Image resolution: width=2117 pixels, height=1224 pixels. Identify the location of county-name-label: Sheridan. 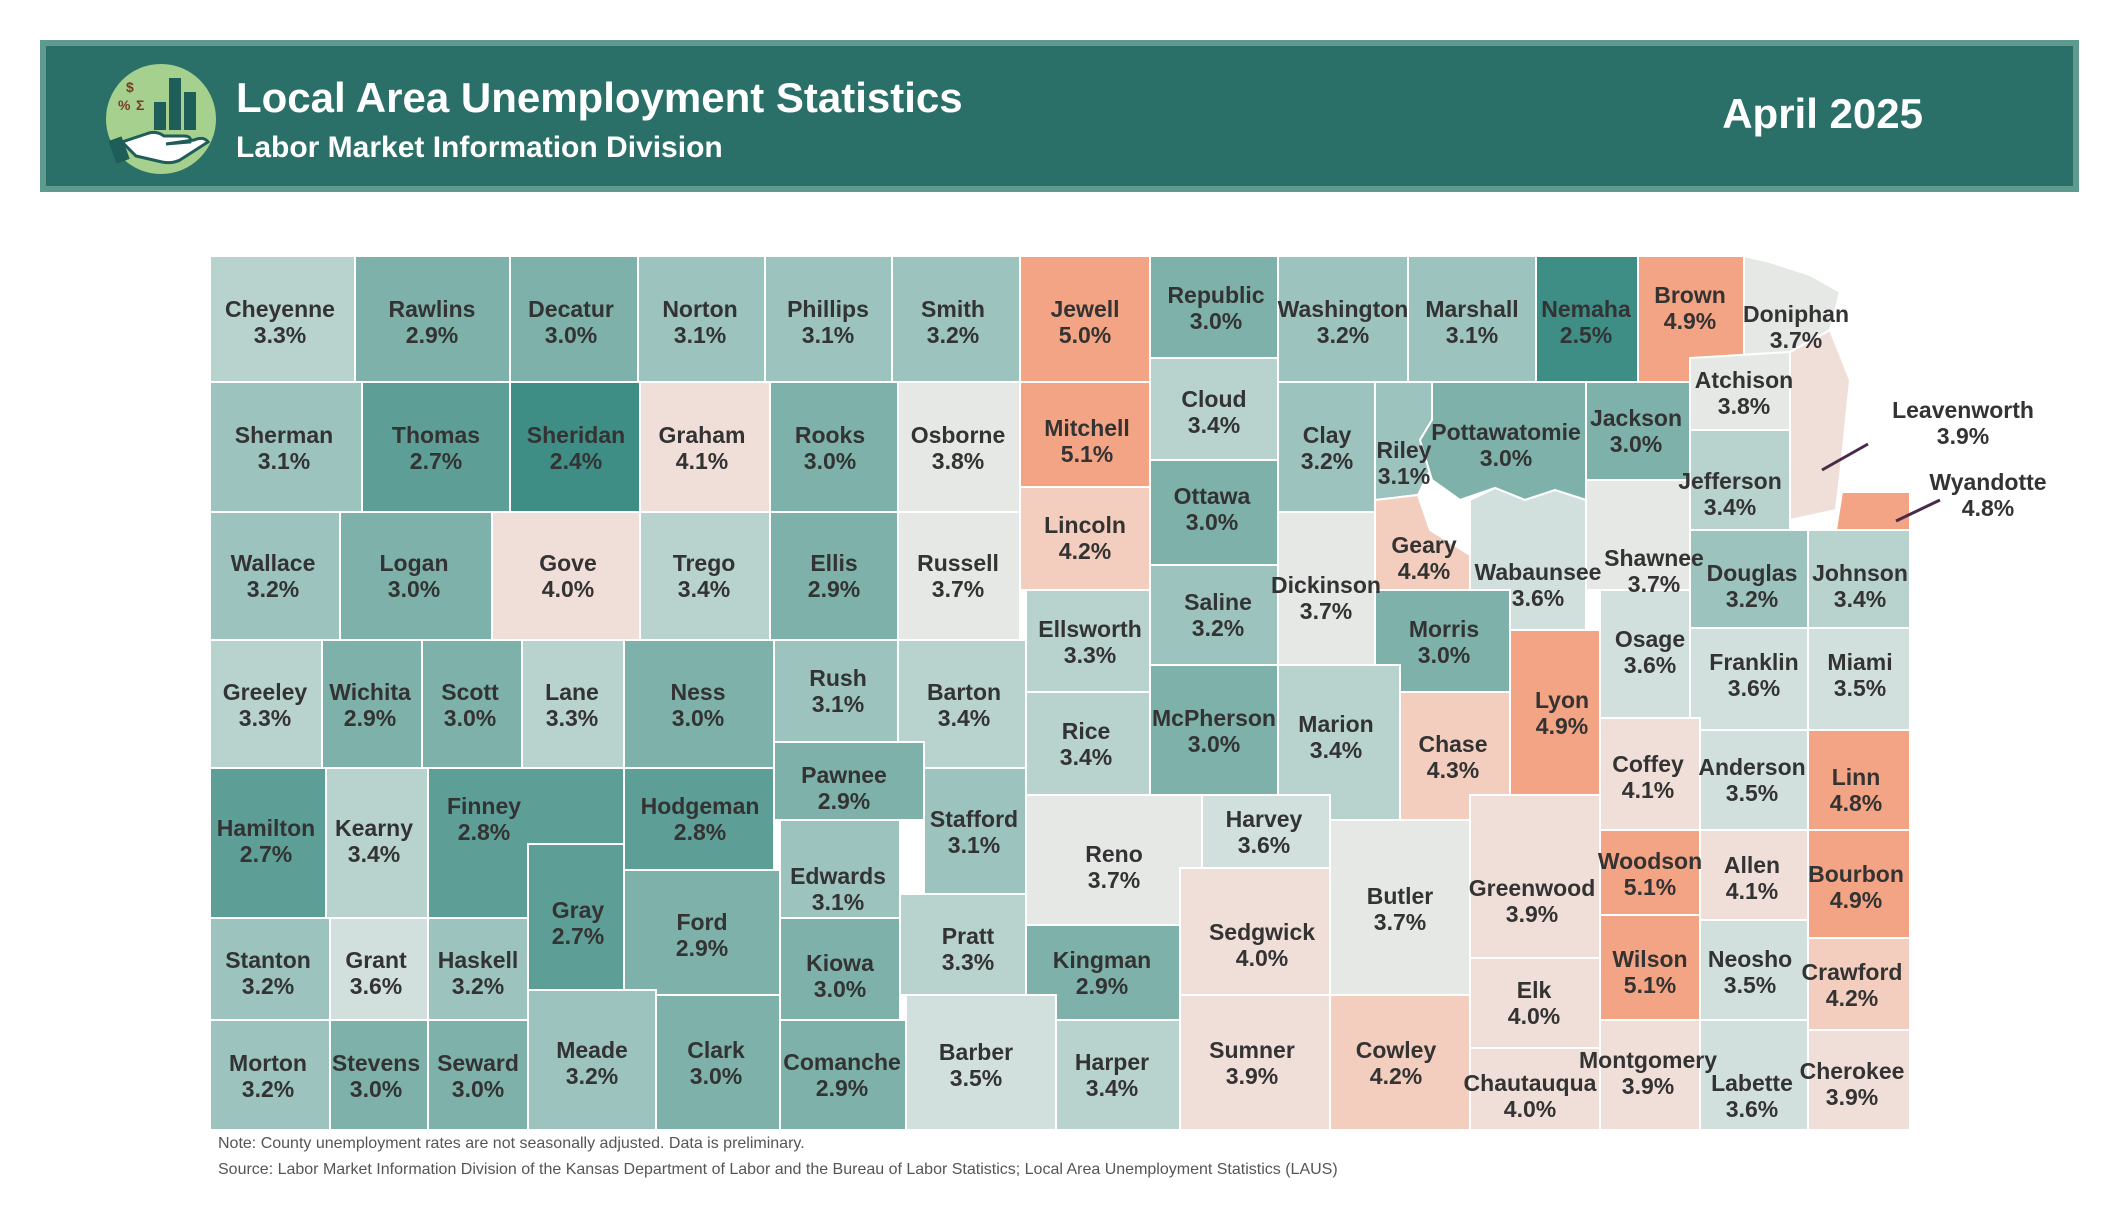
(576, 435).